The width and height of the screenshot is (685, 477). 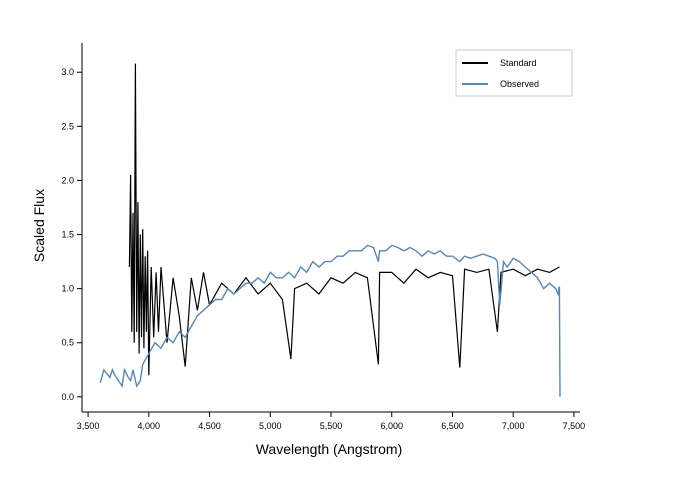 I want to click on y-tick-label: 1.0, so click(x=67, y=289).